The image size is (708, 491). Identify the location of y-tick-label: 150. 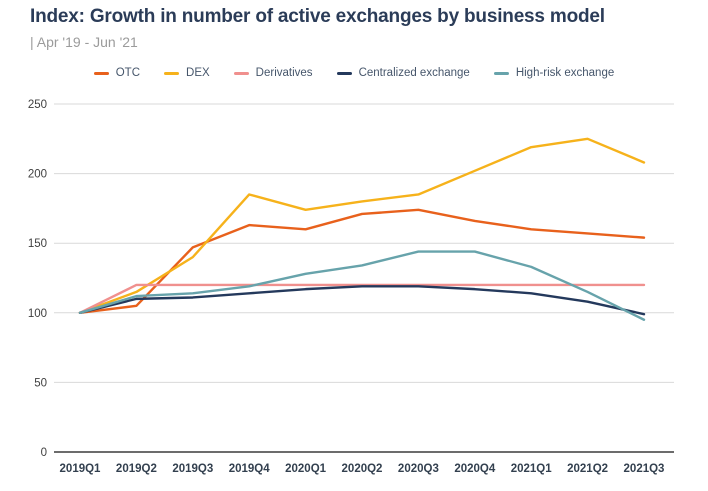
(37, 244).